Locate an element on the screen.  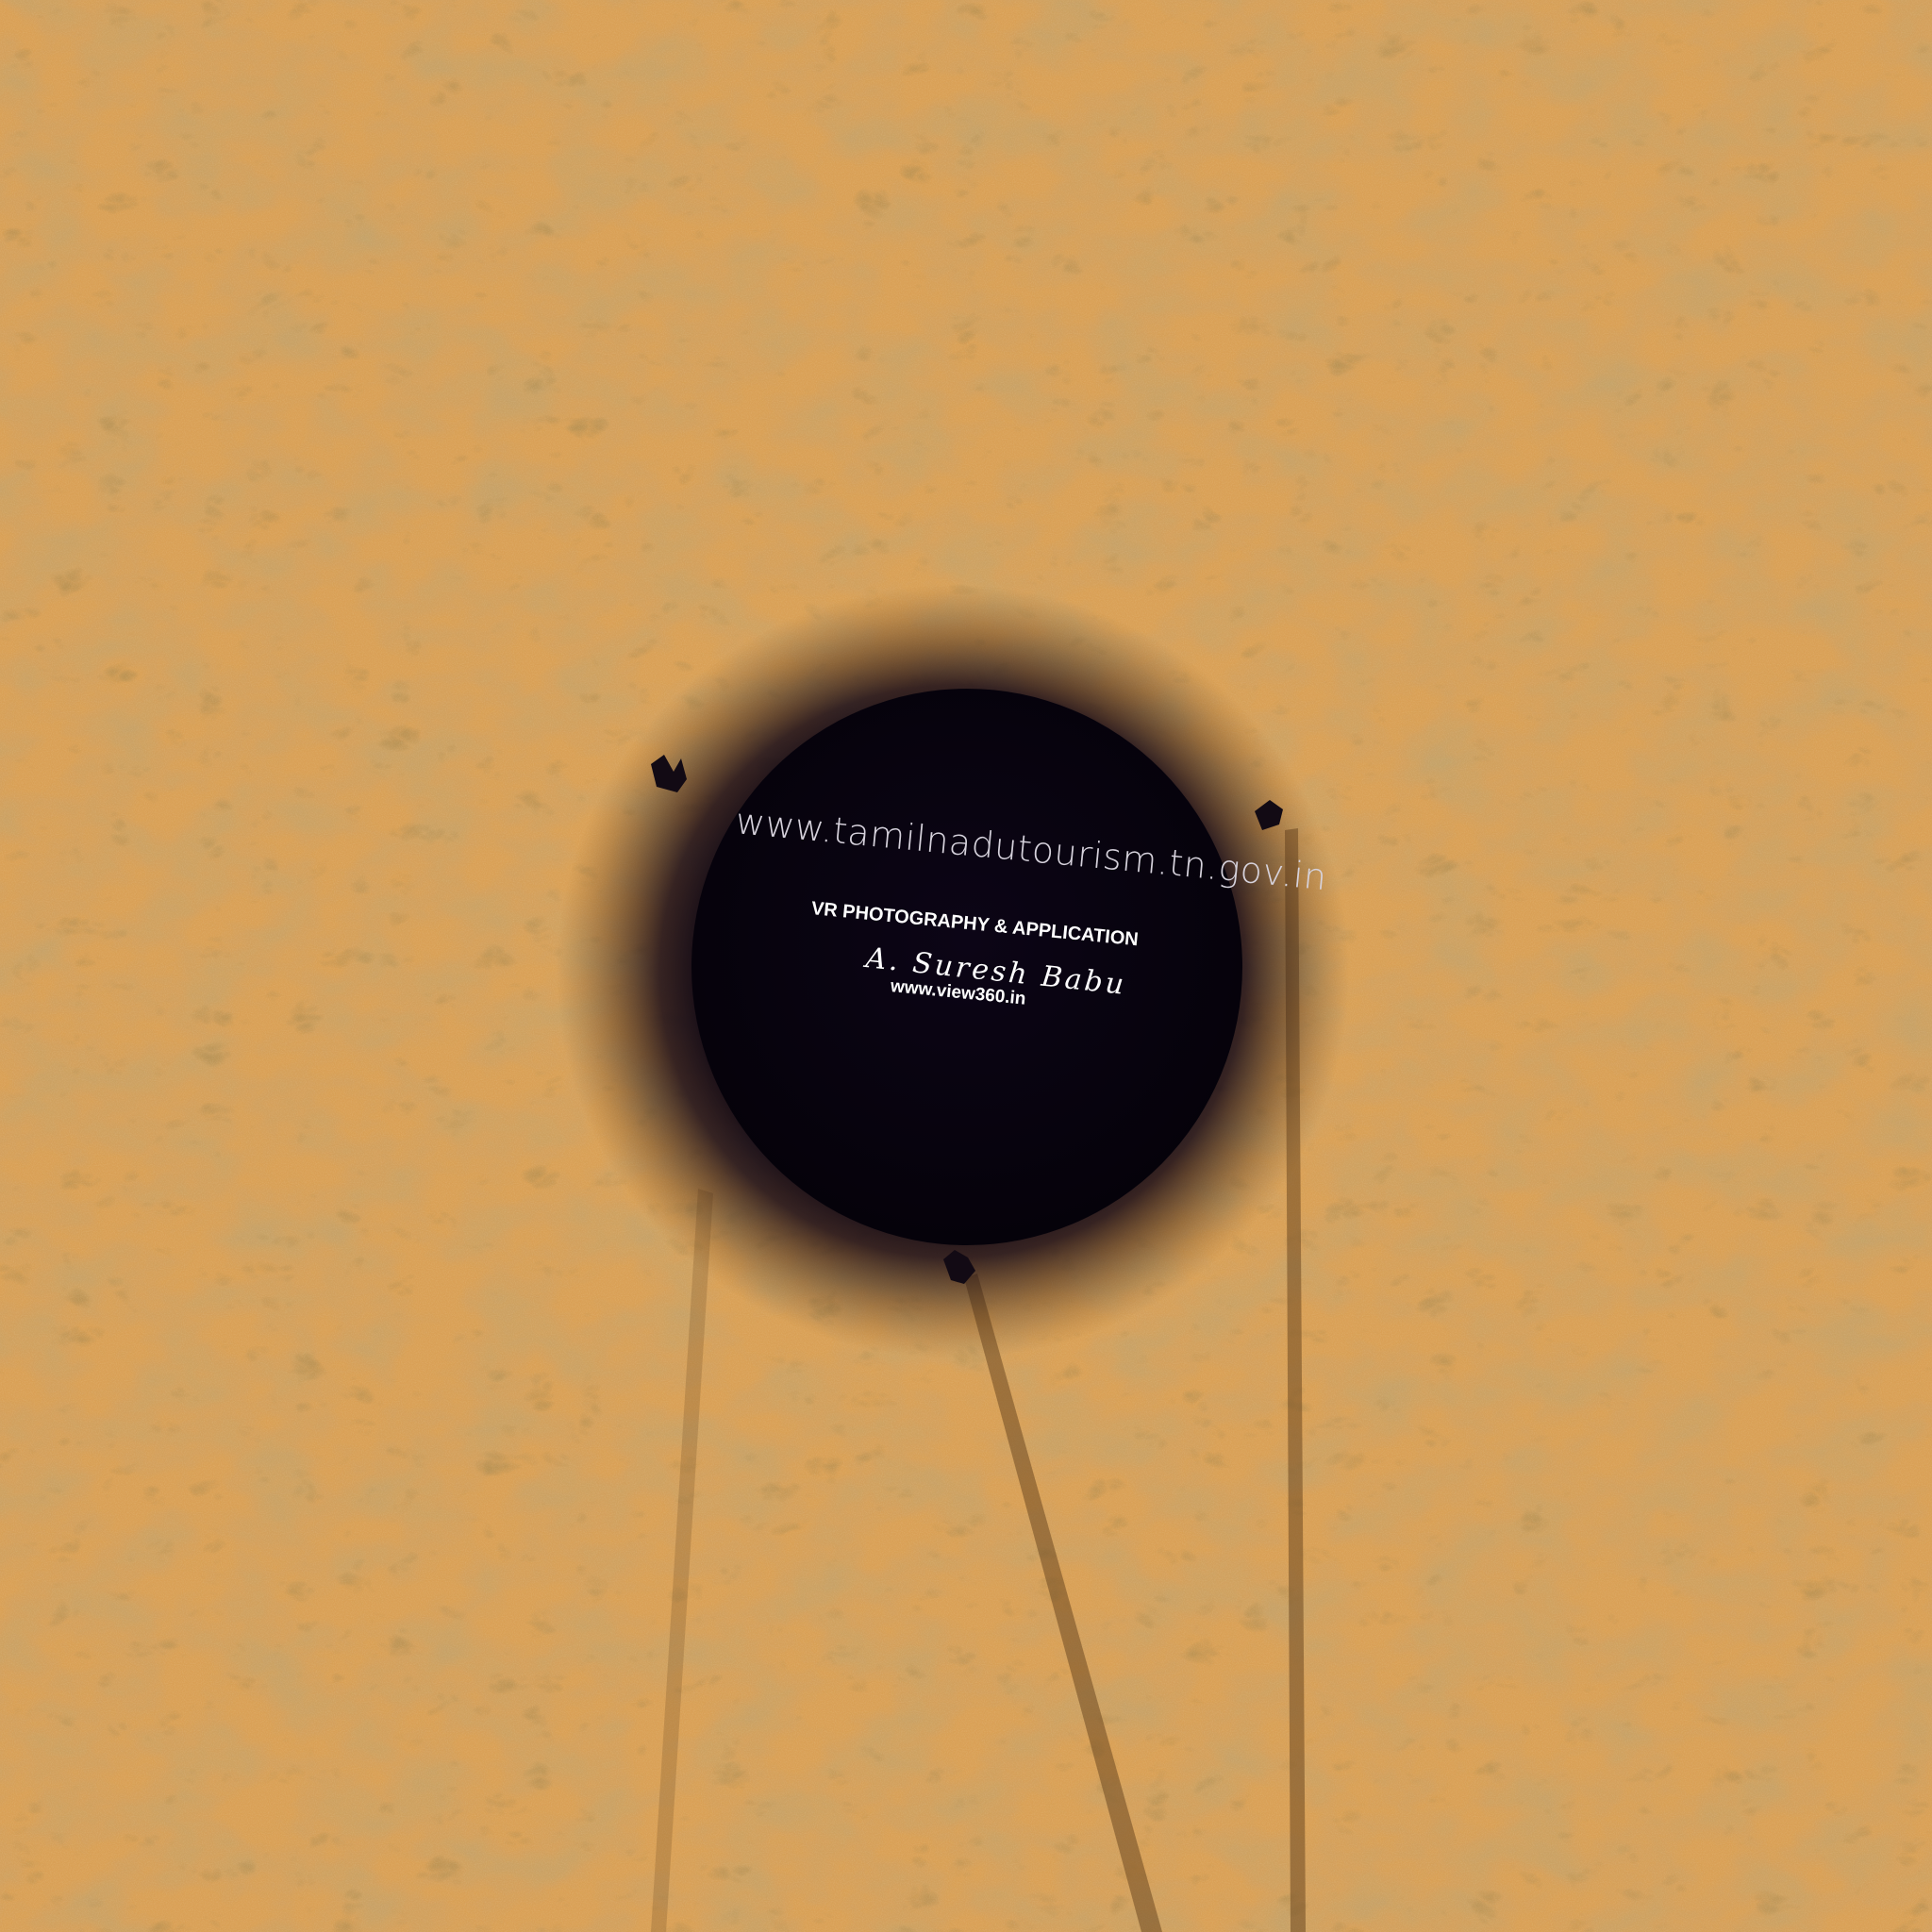
tripod-shadow-faint is located at coordinates (682, 1561).